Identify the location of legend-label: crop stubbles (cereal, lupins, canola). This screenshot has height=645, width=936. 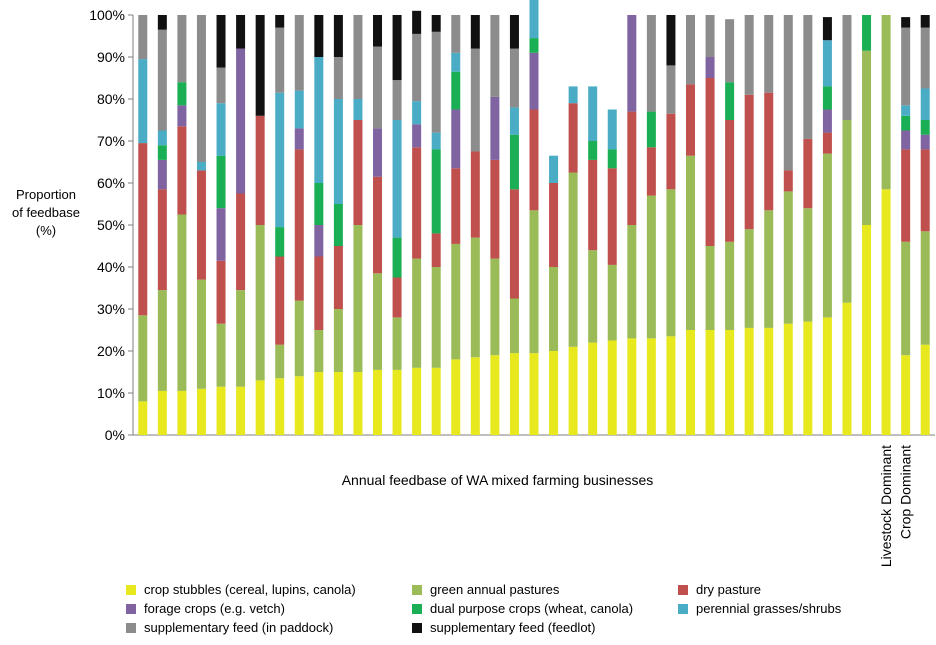
(250, 589).